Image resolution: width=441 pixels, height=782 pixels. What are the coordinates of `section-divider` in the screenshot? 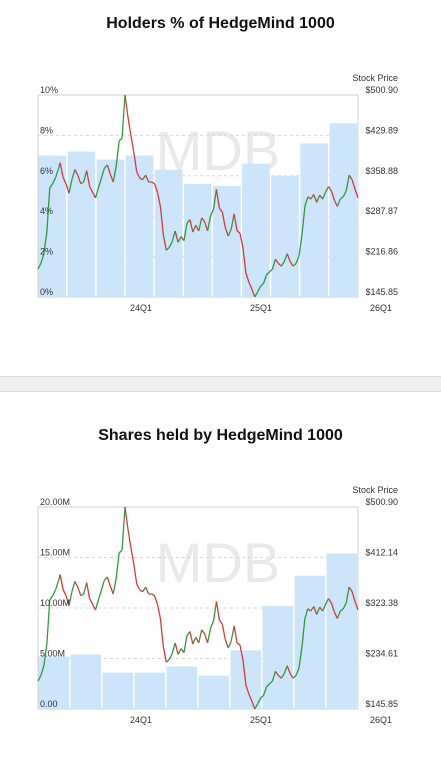 It's located at (220, 384).